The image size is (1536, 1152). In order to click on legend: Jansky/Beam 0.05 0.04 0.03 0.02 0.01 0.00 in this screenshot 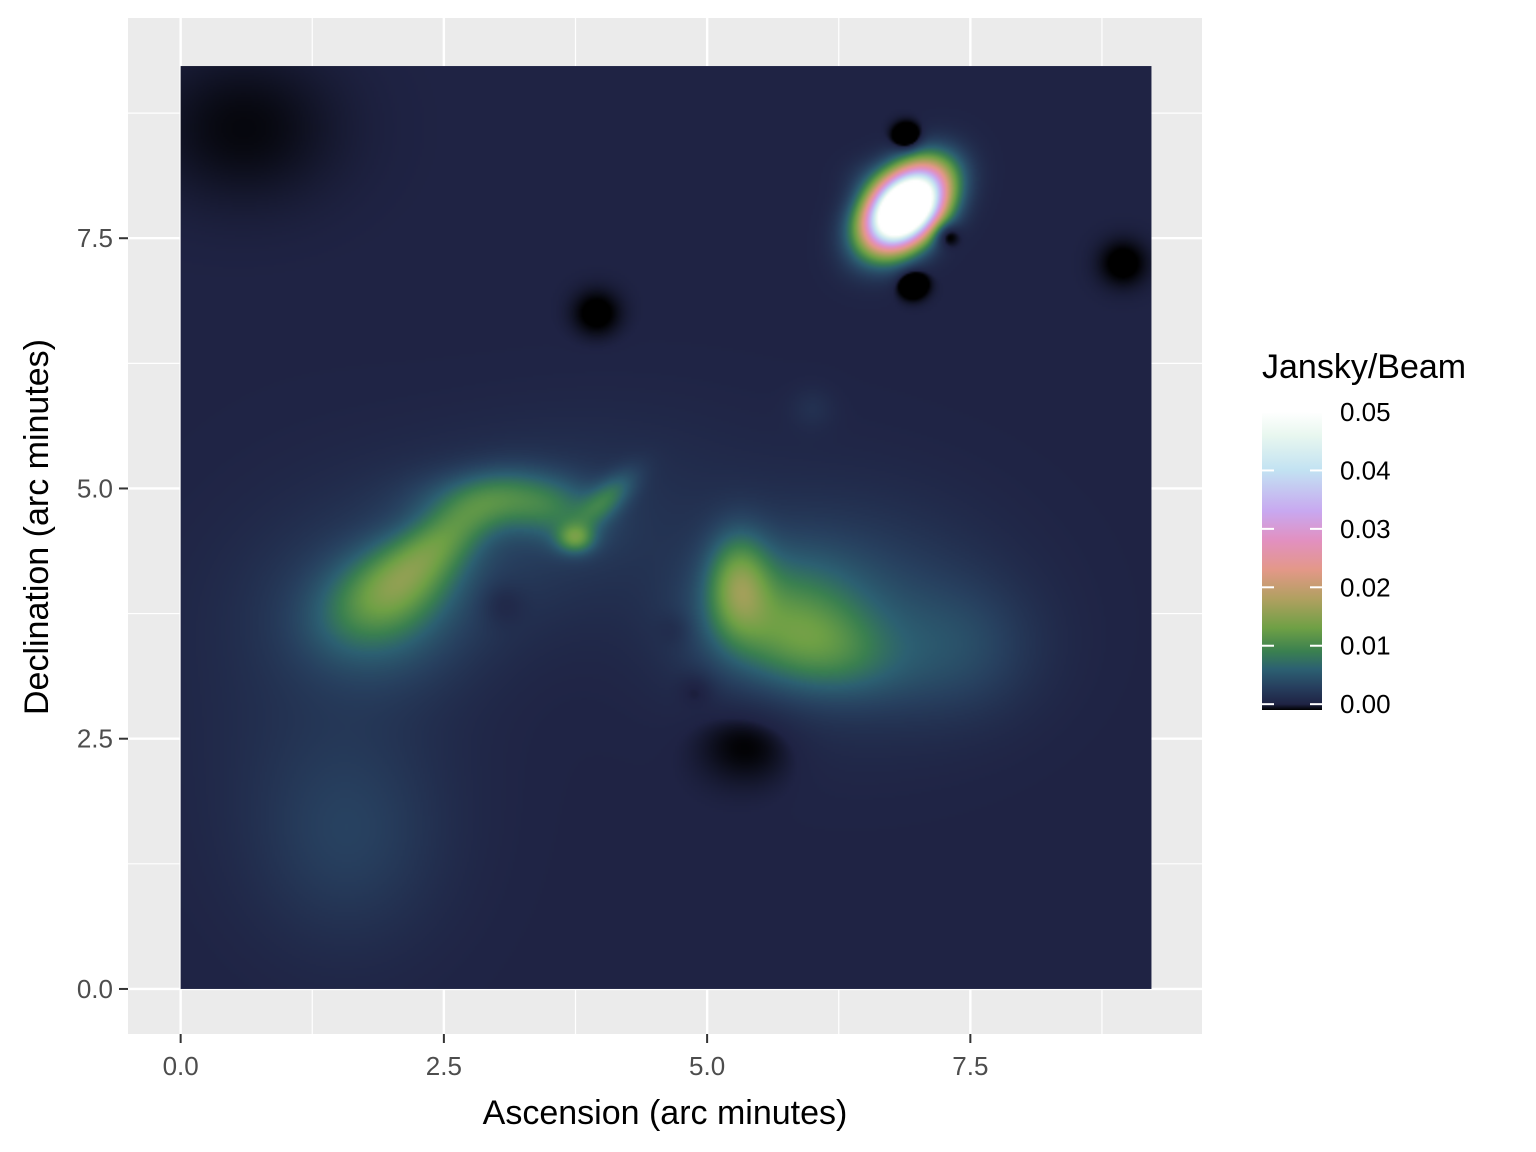, I will do `click(1364, 533)`.